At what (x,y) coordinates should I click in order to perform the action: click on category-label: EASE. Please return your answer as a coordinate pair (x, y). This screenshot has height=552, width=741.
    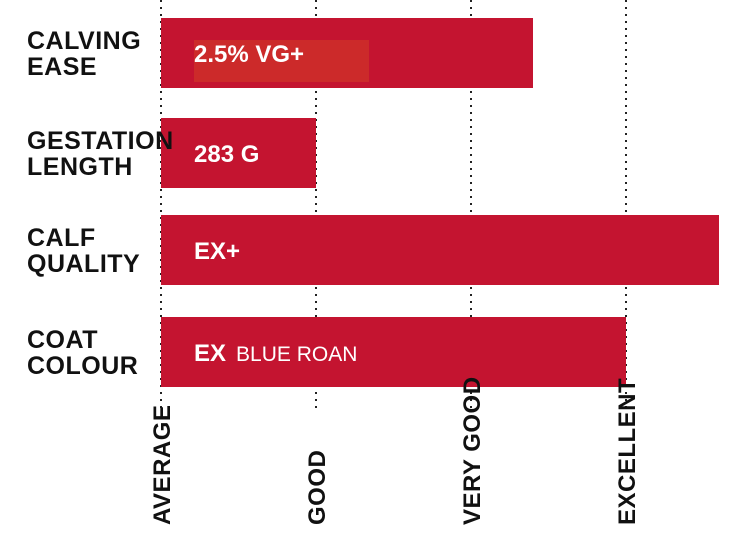
    Looking at the image, I should click on (62, 67).